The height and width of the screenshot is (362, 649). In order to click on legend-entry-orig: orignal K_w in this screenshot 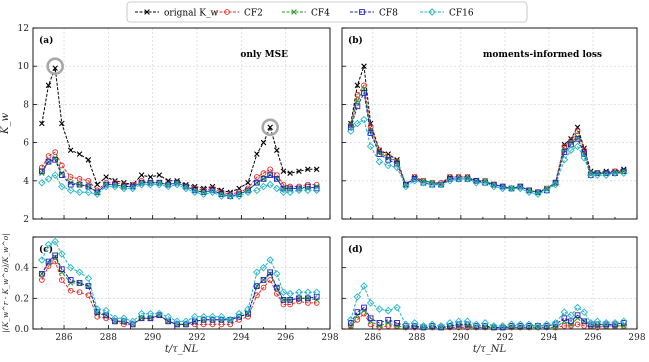, I will do `click(176, 14)`.